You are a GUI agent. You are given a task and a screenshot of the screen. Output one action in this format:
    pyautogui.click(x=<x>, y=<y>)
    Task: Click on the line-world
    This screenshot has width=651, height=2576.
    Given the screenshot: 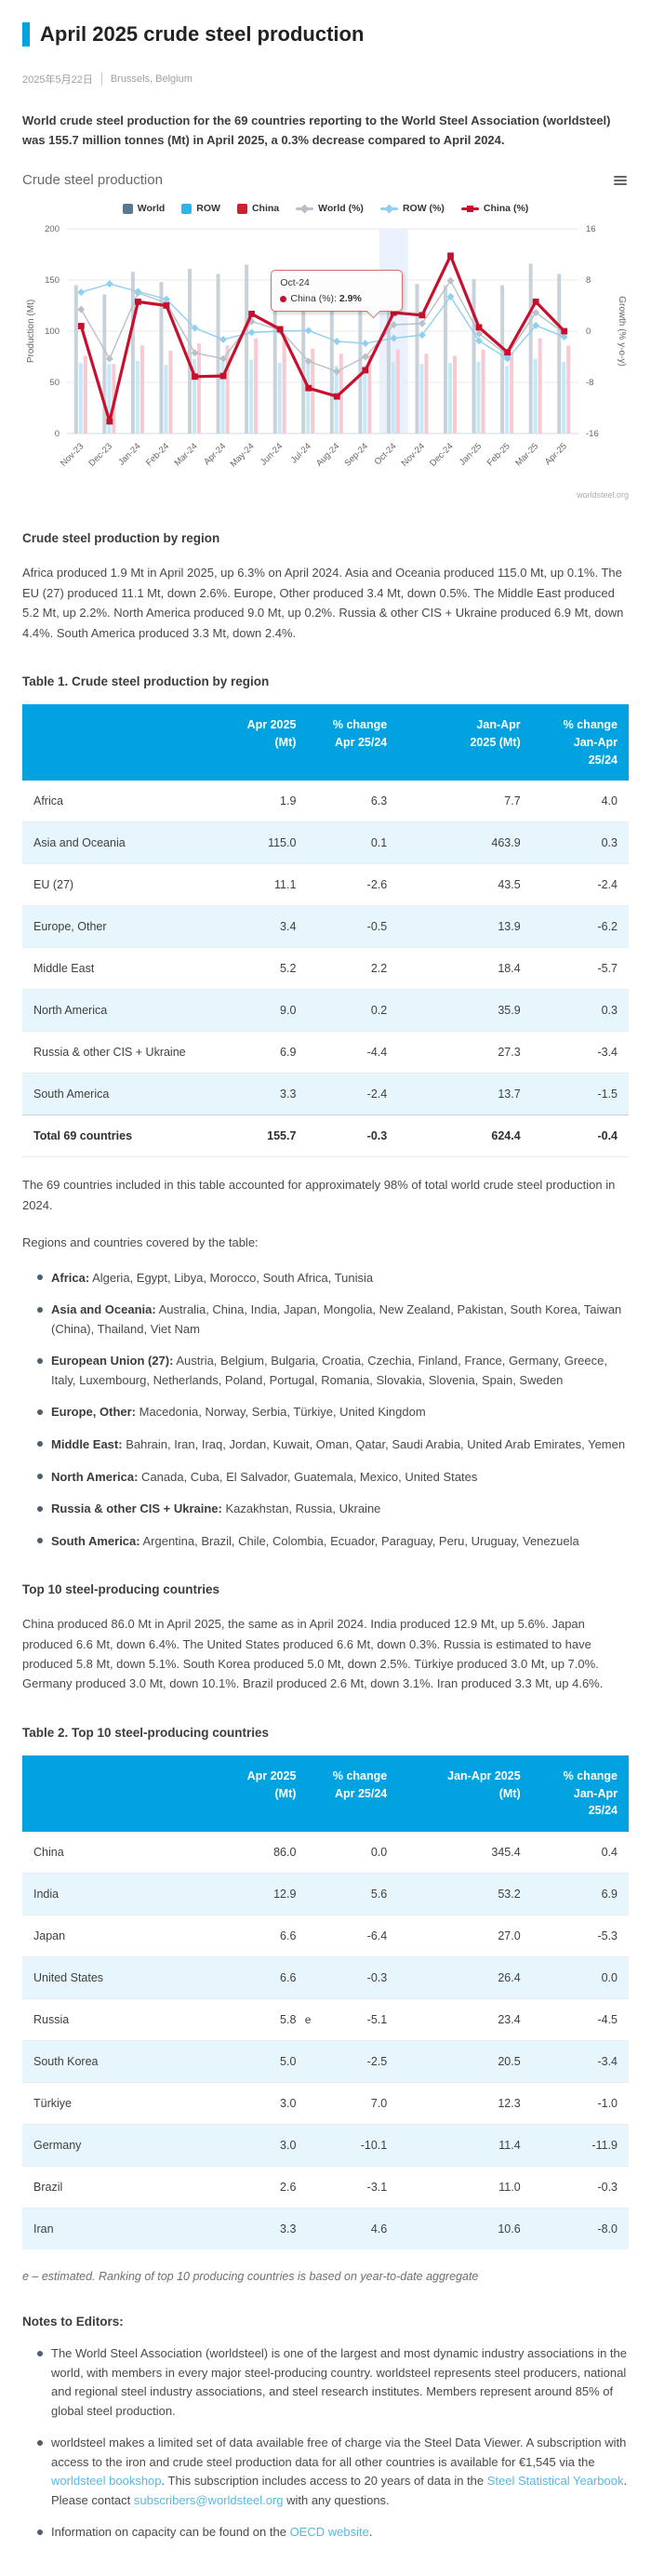 What is the action you would take?
    pyautogui.click(x=322, y=326)
    